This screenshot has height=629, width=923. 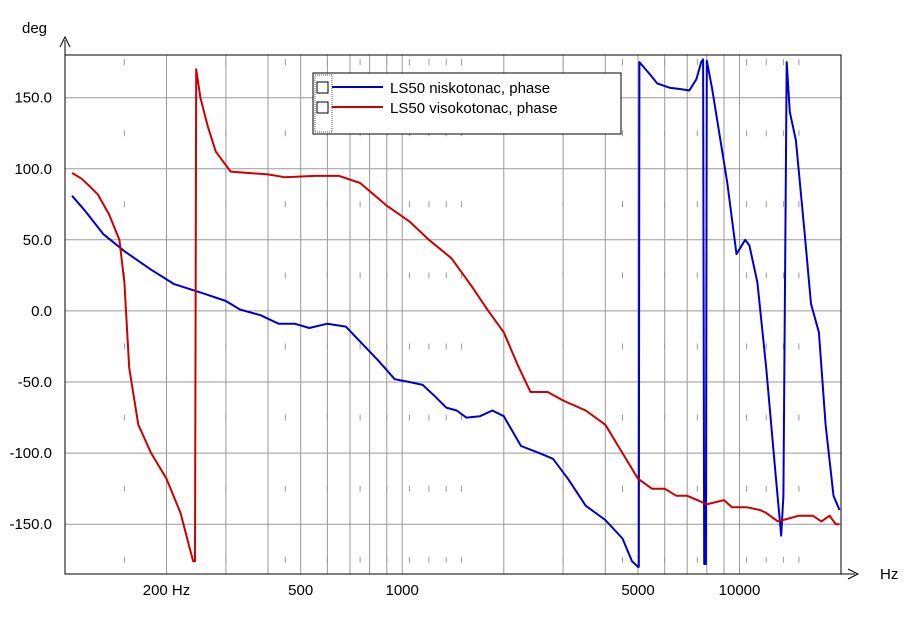 I want to click on x-tick-label: 500, so click(x=300, y=590).